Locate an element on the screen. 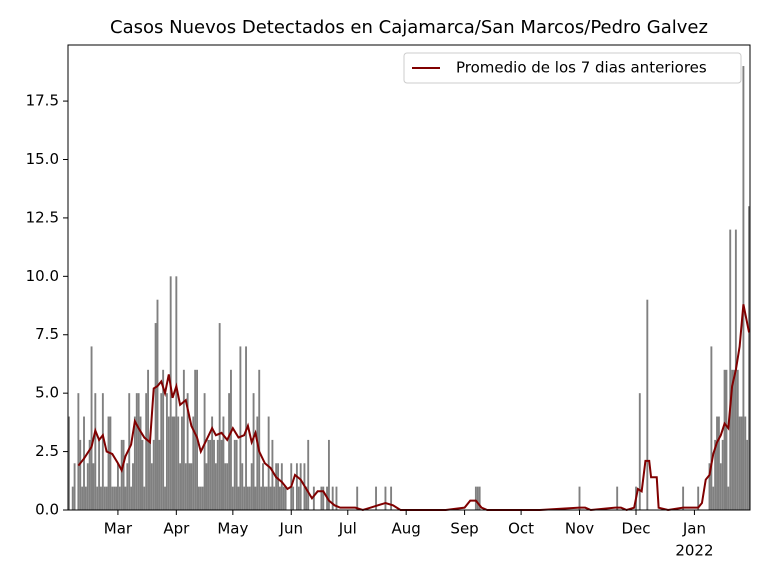  x-tick-label: Aug is located at coordinates (406, 529).